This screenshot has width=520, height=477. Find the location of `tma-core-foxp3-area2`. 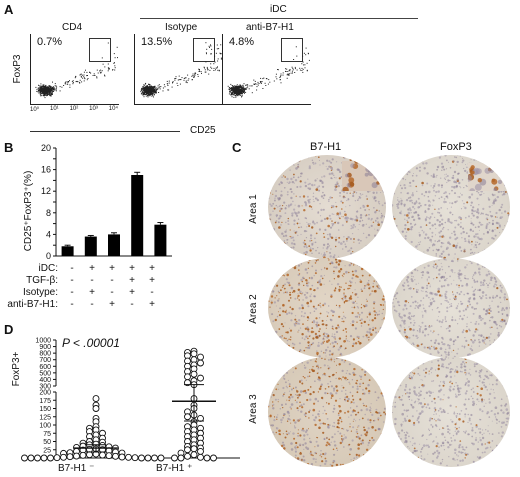

tma-core-foxp3-area2 is located at coordinates (451, 308).